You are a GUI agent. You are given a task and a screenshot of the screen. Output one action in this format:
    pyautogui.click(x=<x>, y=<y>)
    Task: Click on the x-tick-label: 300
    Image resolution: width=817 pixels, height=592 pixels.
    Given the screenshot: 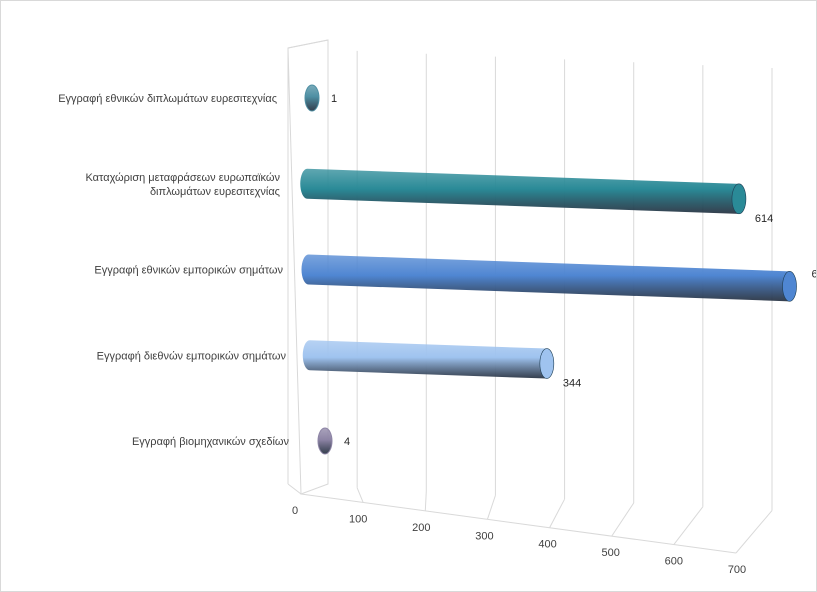 What is the action you would take?
    pyautogui.click(x=484, y=536)
    